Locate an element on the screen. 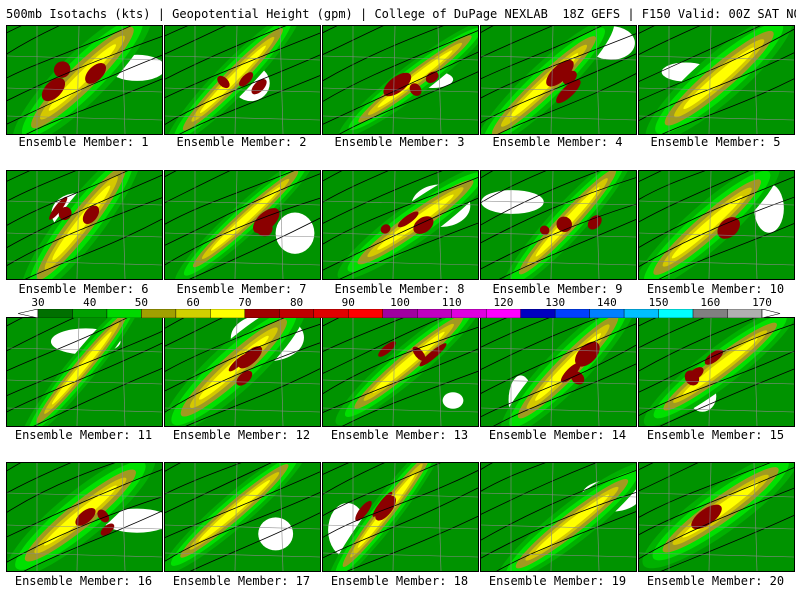 This screenshot has width=800, height=600. ensemble-member-label: Ensemble Member: 16 is located at coordinates (83, 581).